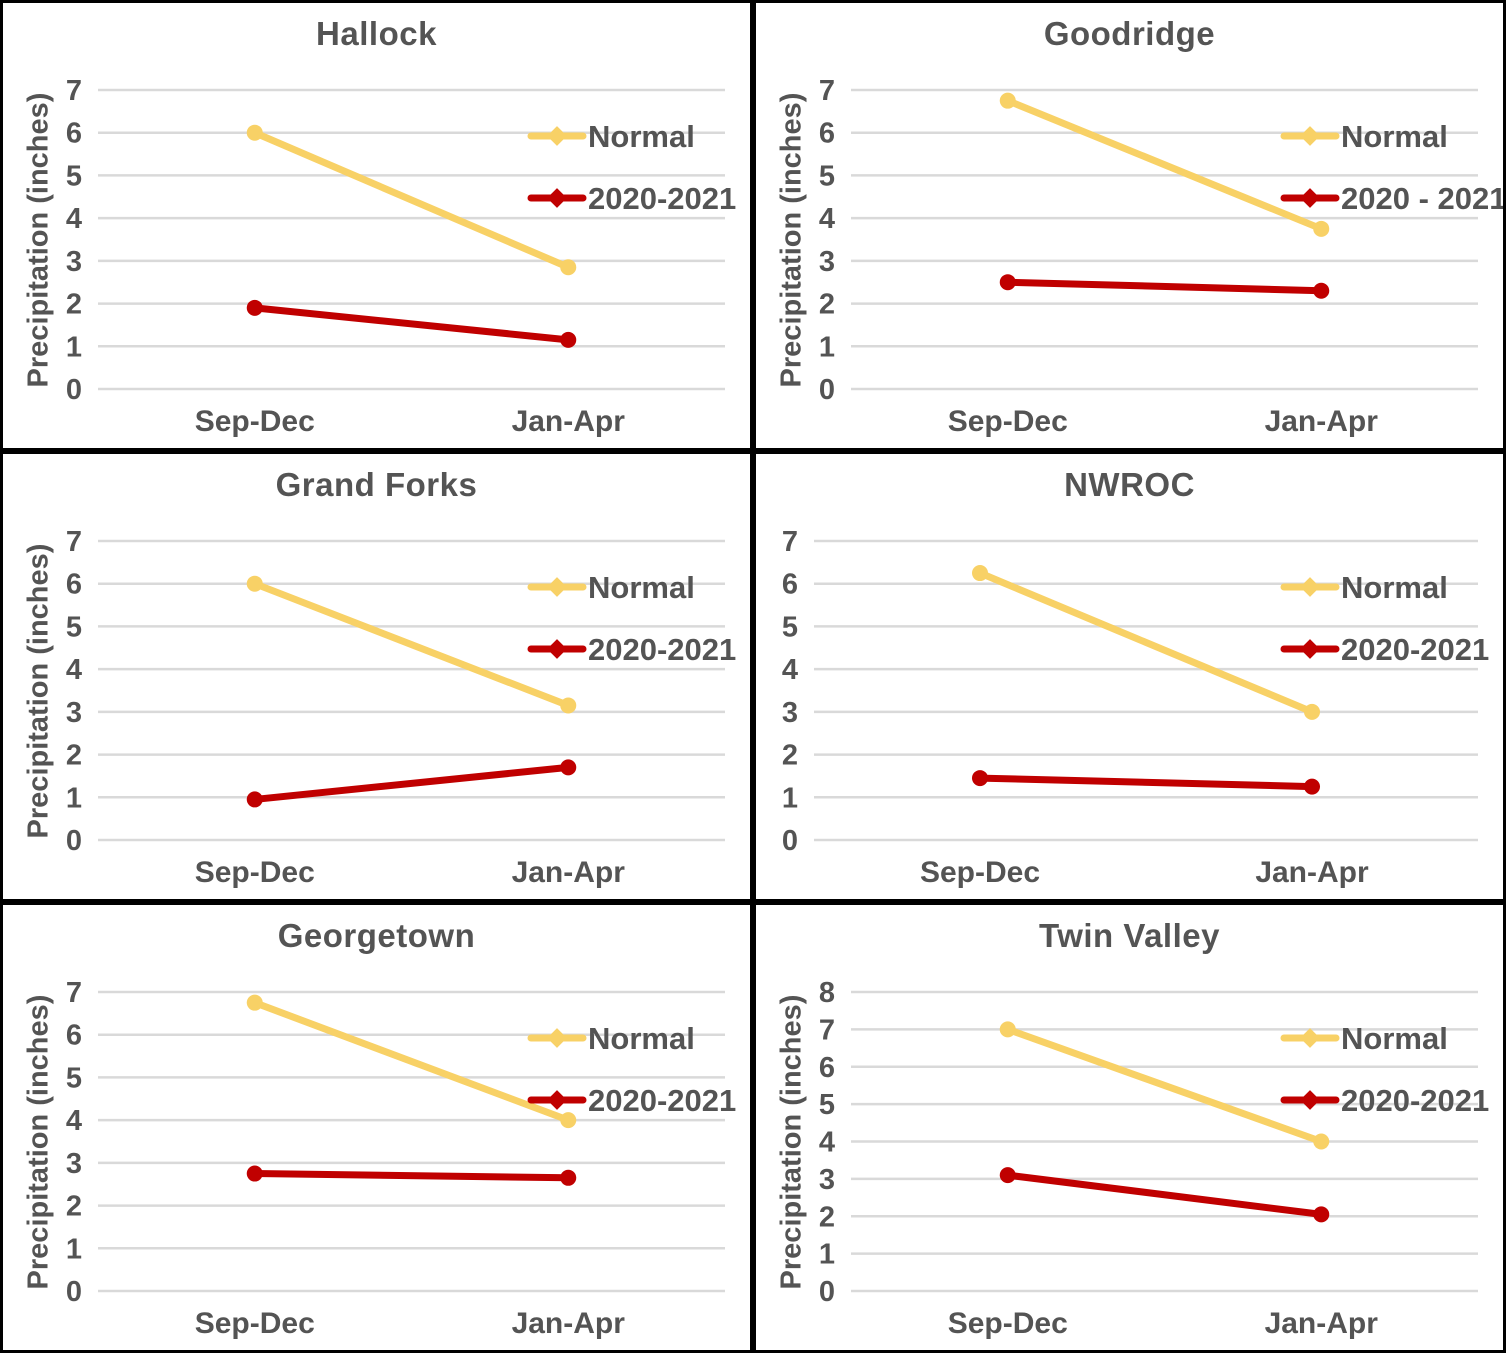 The width and height of the screenshot is (1506, 1353). I want to click on chart-title: Grand Forks, so click(376, 484).